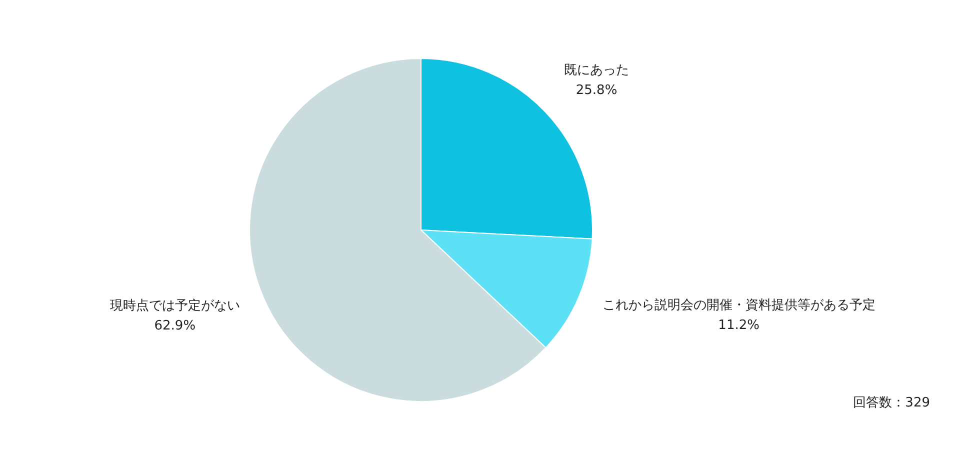  Describe the element at coordinates (739, 325) in the screenshot. I see `data-label: 11.2%` at that location.